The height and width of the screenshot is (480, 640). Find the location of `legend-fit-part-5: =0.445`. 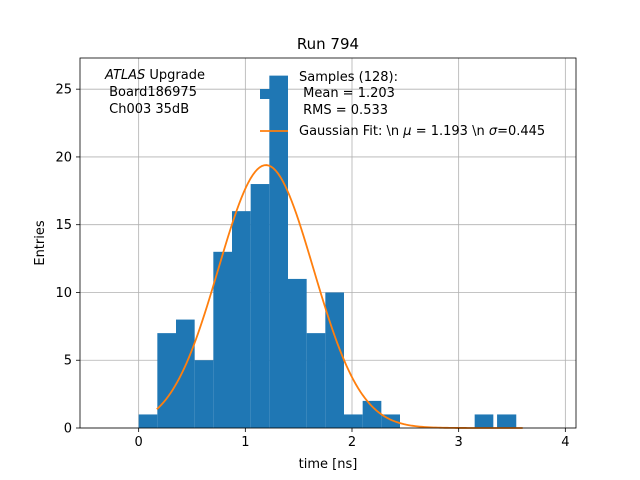

legend-fit-part-5: =0.445 is located at coordinates (521, 131).